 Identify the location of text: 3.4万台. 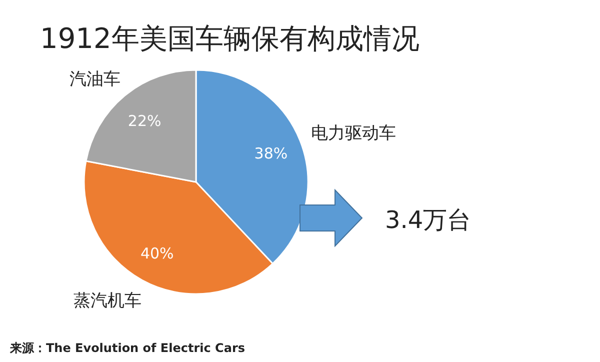
(428, 220).